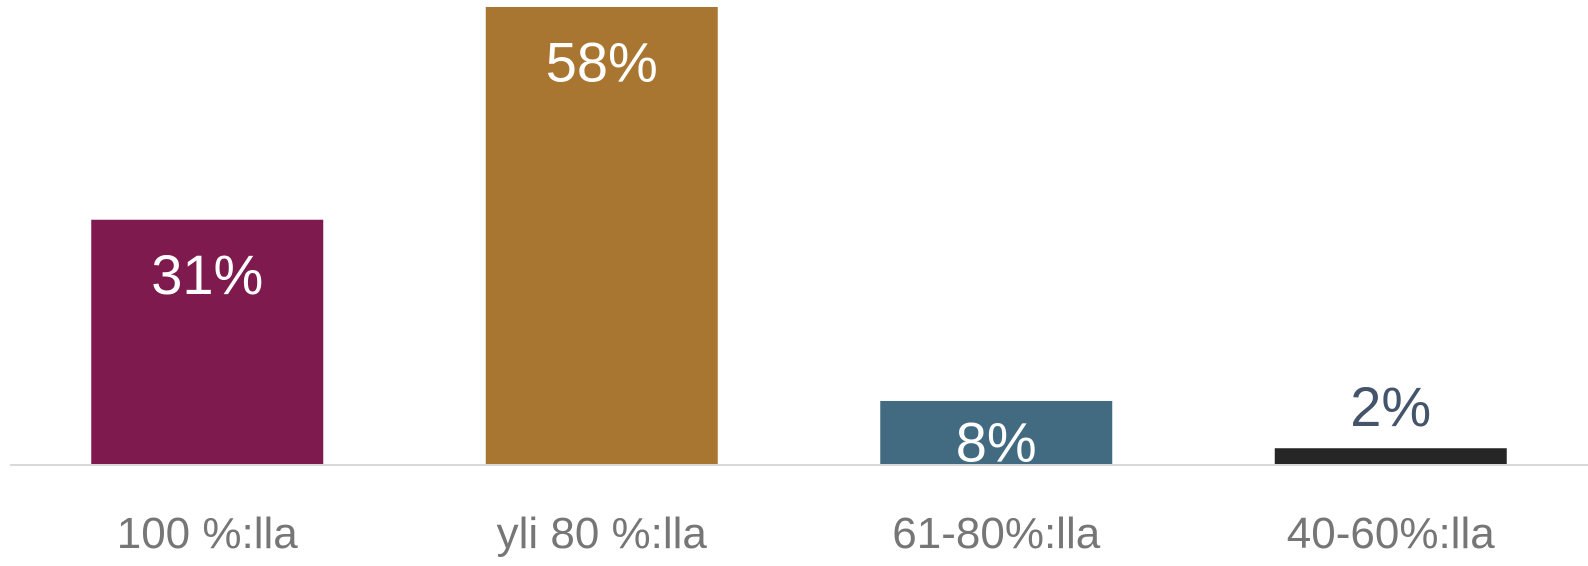 This screenshot has width=1588, height=566. What do you see at coordinates (1390, 406) in the screenshot?
I see `data-label-4: 2%` at bounding box center [1390, 406].